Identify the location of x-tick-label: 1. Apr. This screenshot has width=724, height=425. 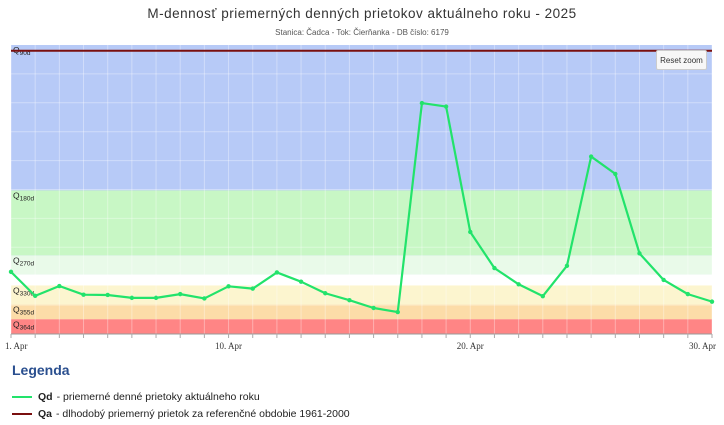
(16, 346).